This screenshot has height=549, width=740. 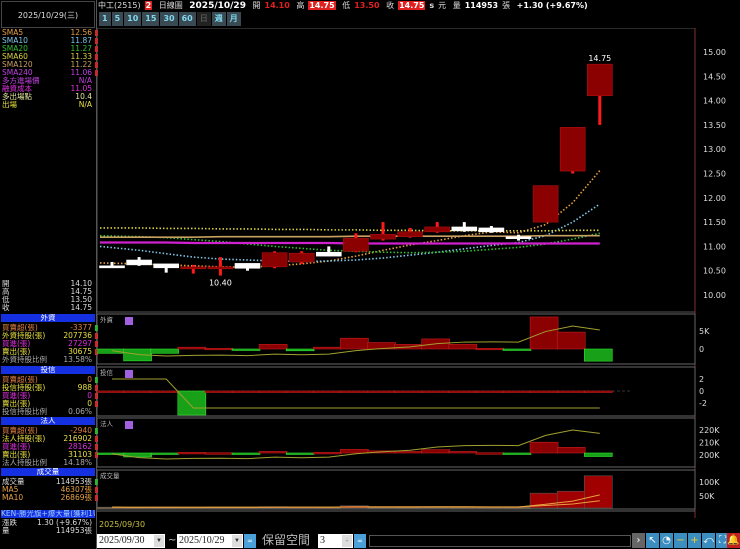 I want to click on zoom-out-icon: −, so click(x=680, y=540).